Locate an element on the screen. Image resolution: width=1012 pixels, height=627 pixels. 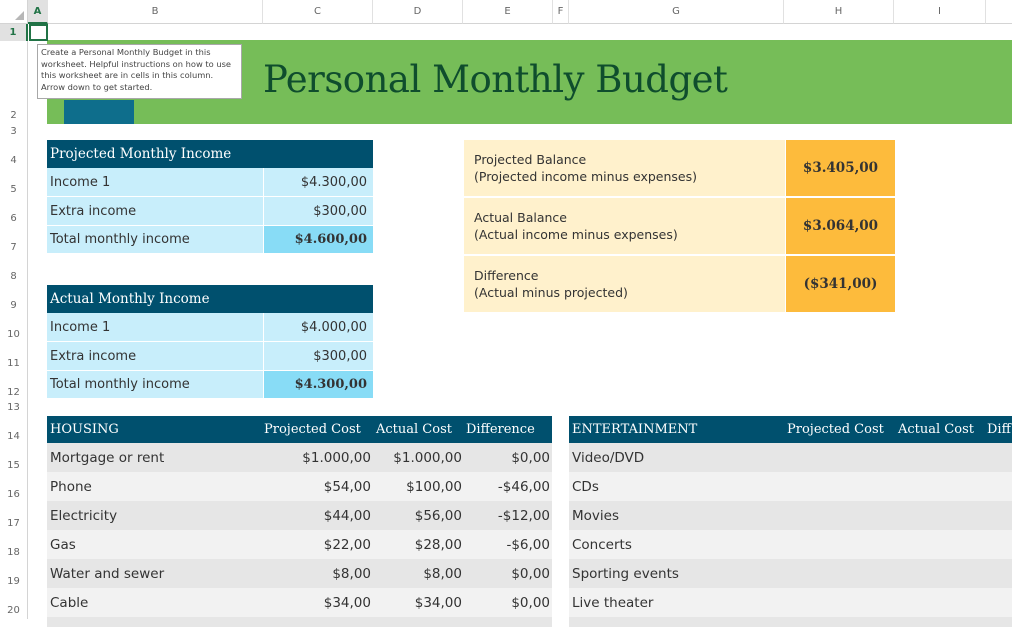
housing-difference: -$6,00 is located at coordinates (528, 544).